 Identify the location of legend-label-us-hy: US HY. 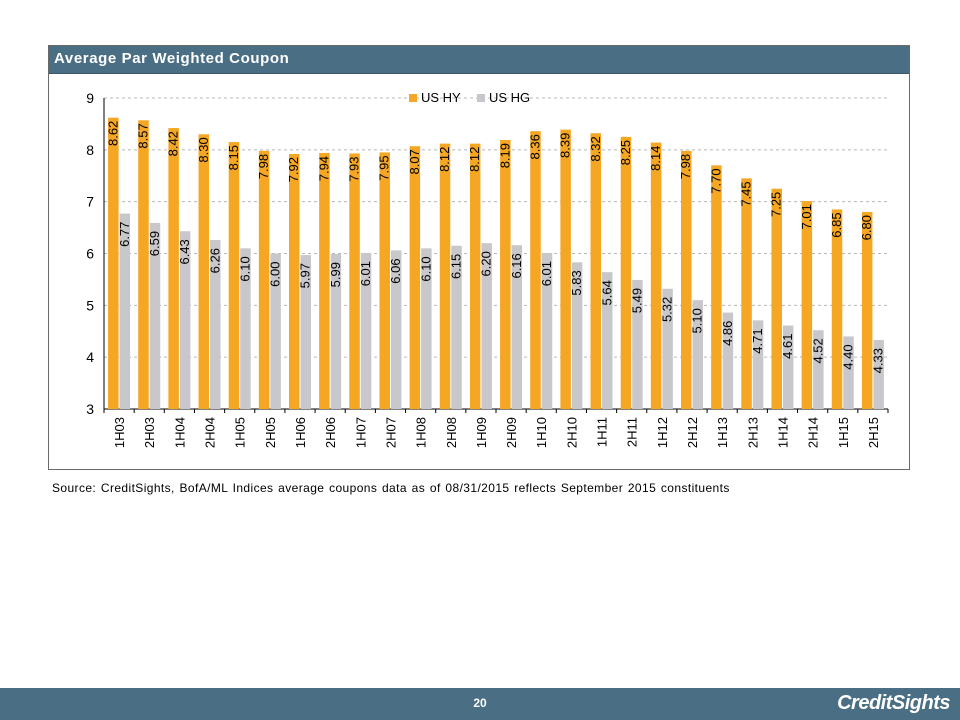
(441, 97).